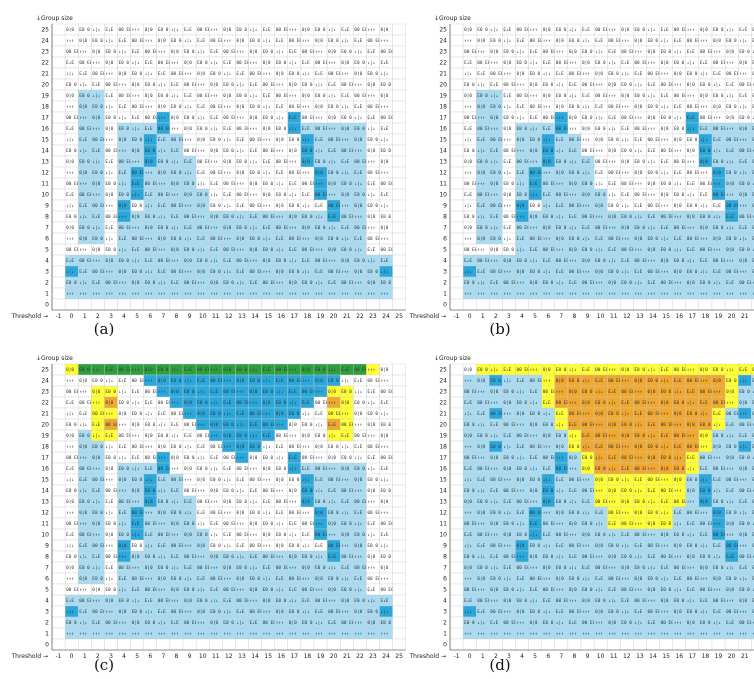 Image resolution: width=754 pixels, height=679 pixels. Describe the element at coordinates (732, 316) in the screenshot. I see `x-tick-label: 20` at that location.